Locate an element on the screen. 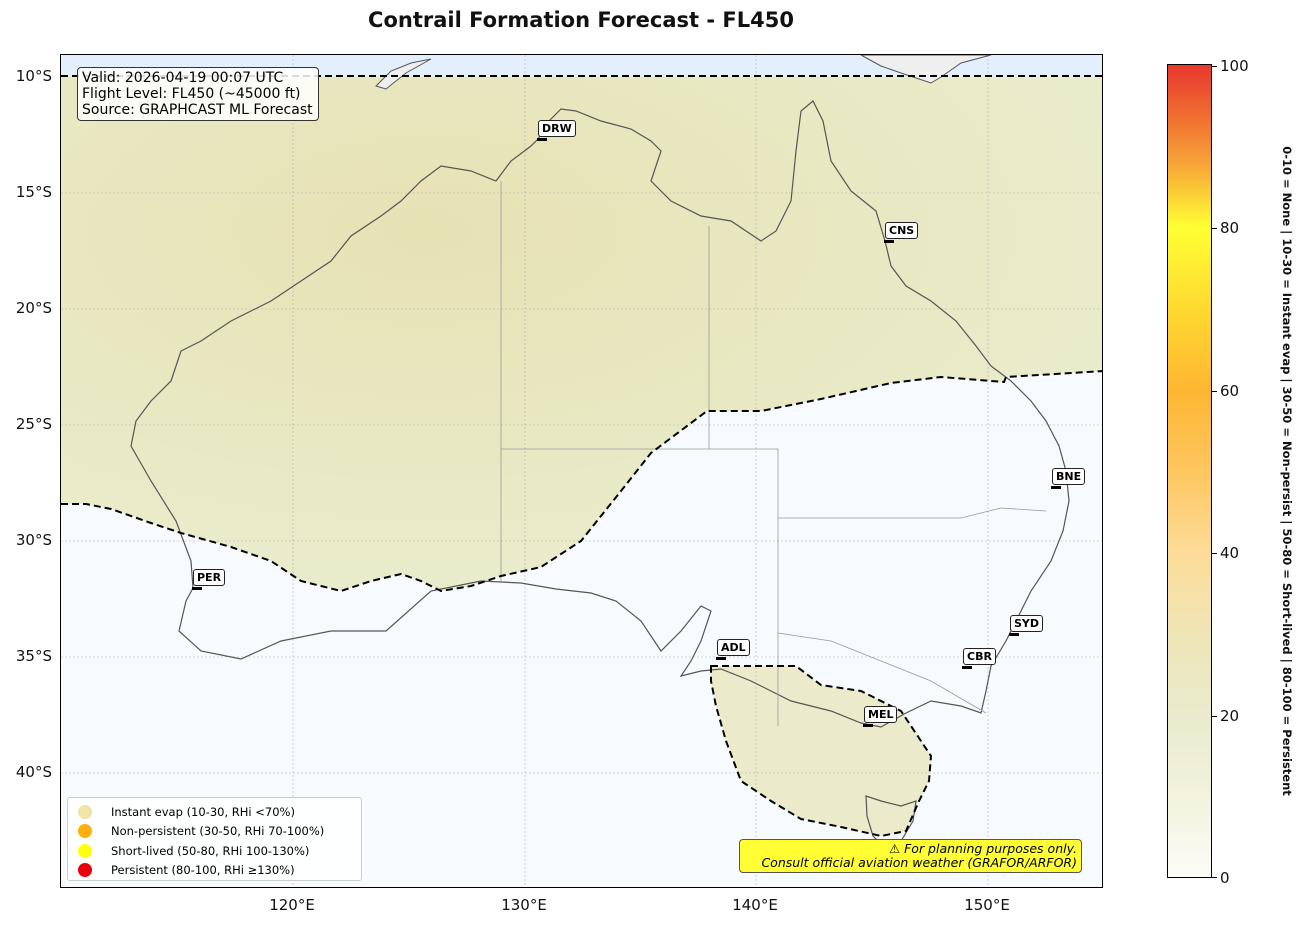 Image resolution: width=1304 pixels, height=926 pixels. colorbar-tick-label: 40 is located at coordinates (1230, 553).